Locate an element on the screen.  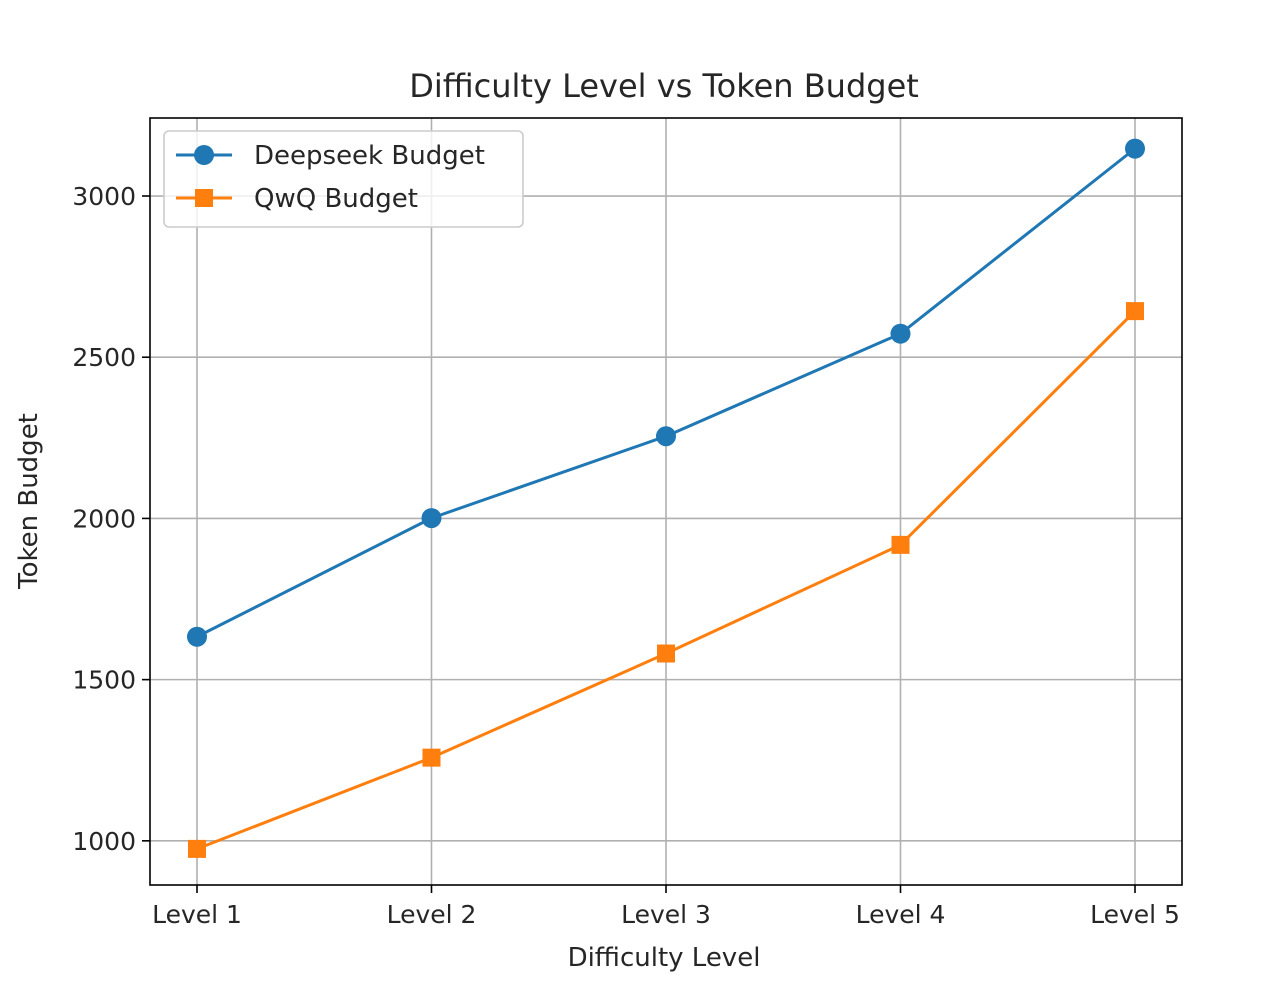
legend-box is located at coordinates (343, 179).